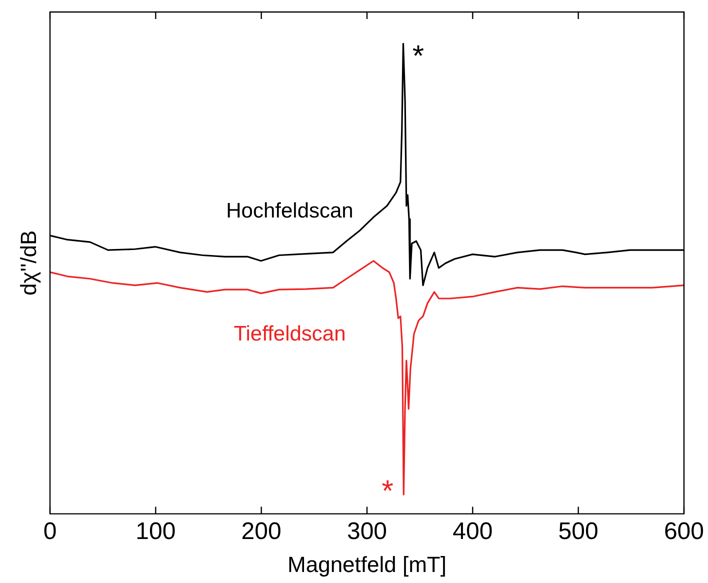 The width and height of the screenshot is (708, 583). What do you see at coordinates (50, 531) in the screenshot?
I see `x-tick-label: 0` at bounding box center [50, 531].